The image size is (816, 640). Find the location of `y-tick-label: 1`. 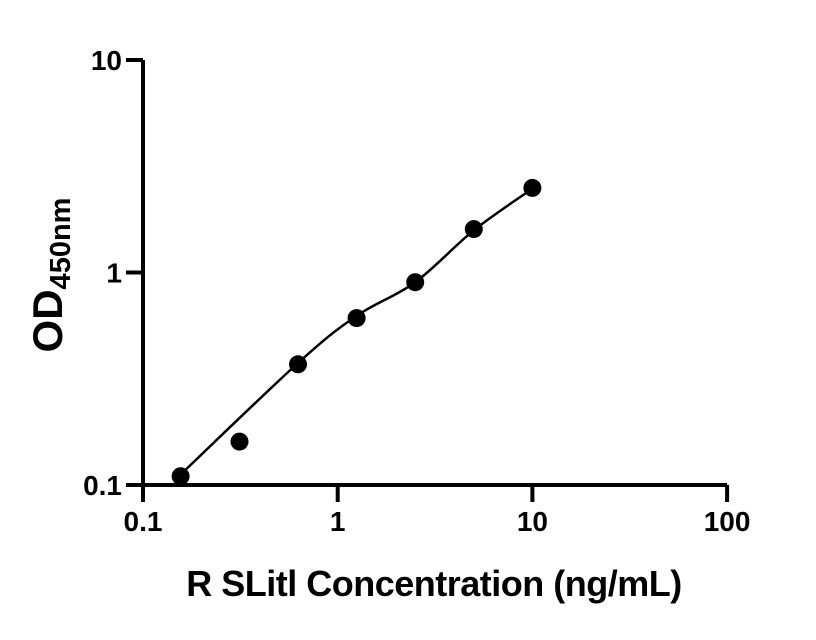

y-tick-label: 1 is located at coordinates (114, 273).